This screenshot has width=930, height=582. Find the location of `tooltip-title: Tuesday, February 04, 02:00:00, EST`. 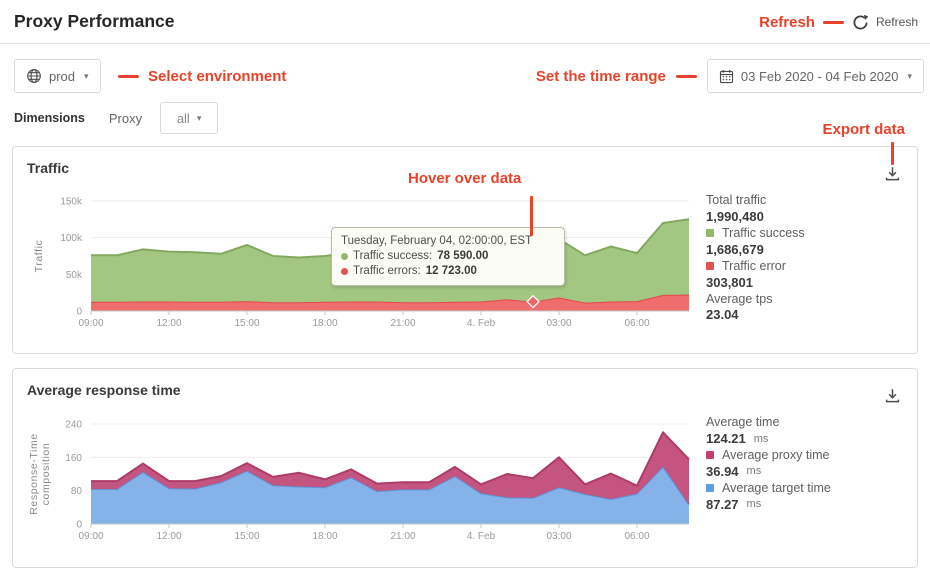

tooltip-title: Tuesday, February 04, 02:00:00, EST is located at coordinates (437, 241).